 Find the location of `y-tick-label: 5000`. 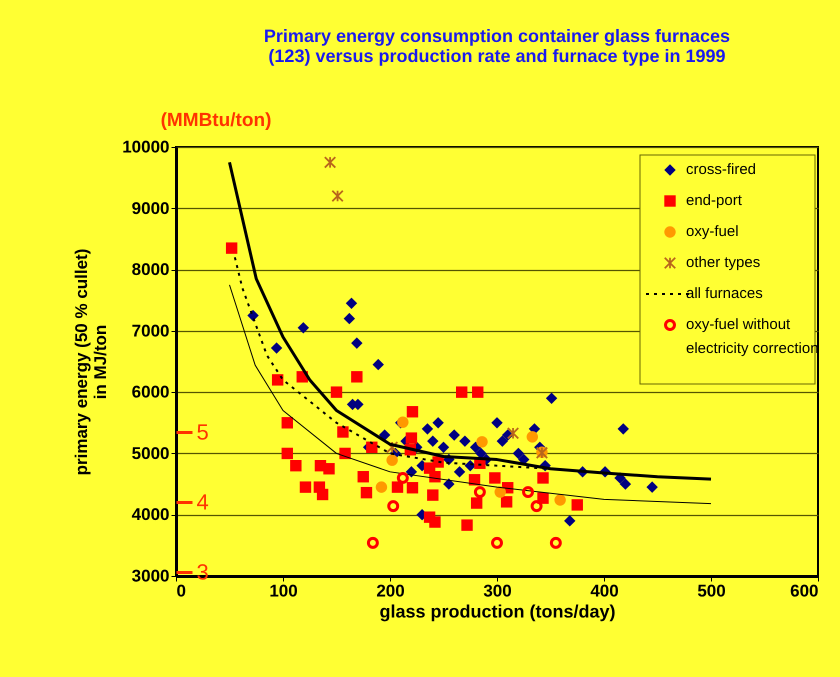

y-tick-label: 5000 is located at coordinates (151, 453).